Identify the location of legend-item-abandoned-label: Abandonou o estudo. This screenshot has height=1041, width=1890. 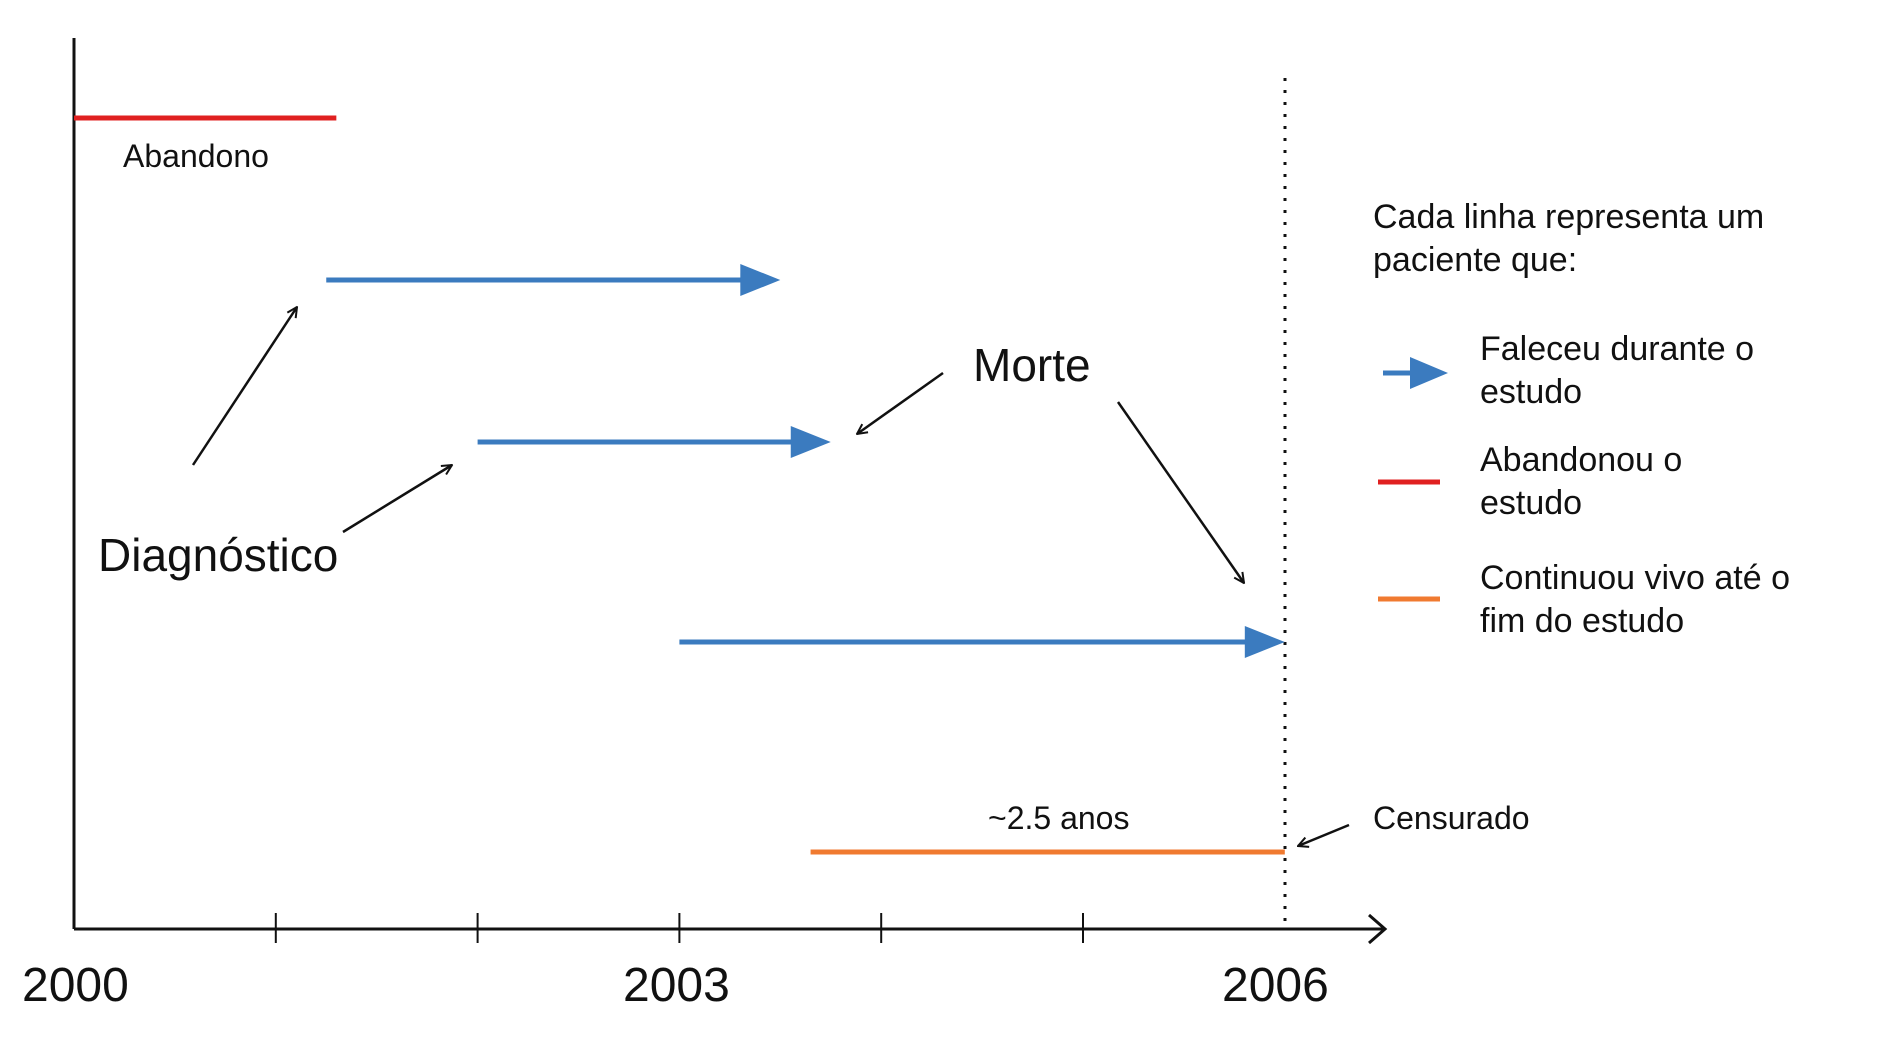
(1581, 481).